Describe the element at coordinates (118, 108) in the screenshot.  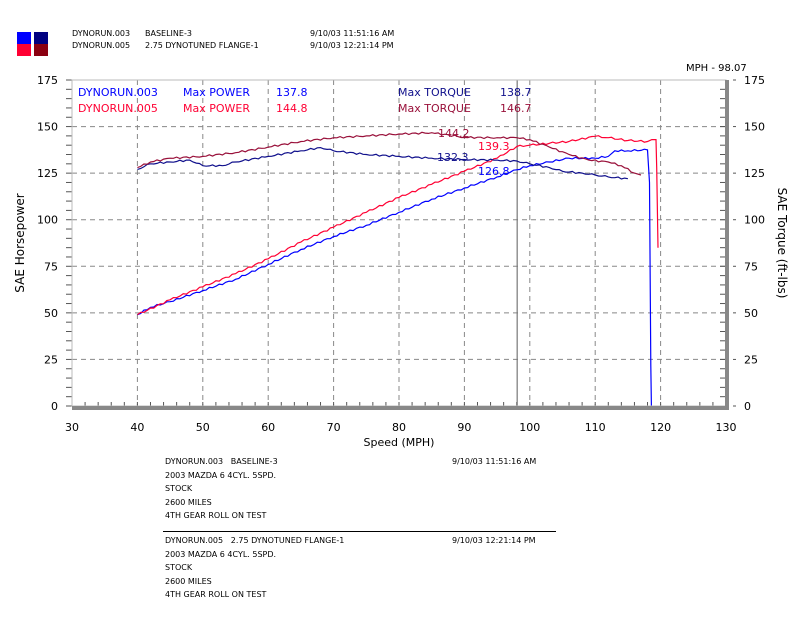
I see `legend-run005: DYNORUN.005` at that location.